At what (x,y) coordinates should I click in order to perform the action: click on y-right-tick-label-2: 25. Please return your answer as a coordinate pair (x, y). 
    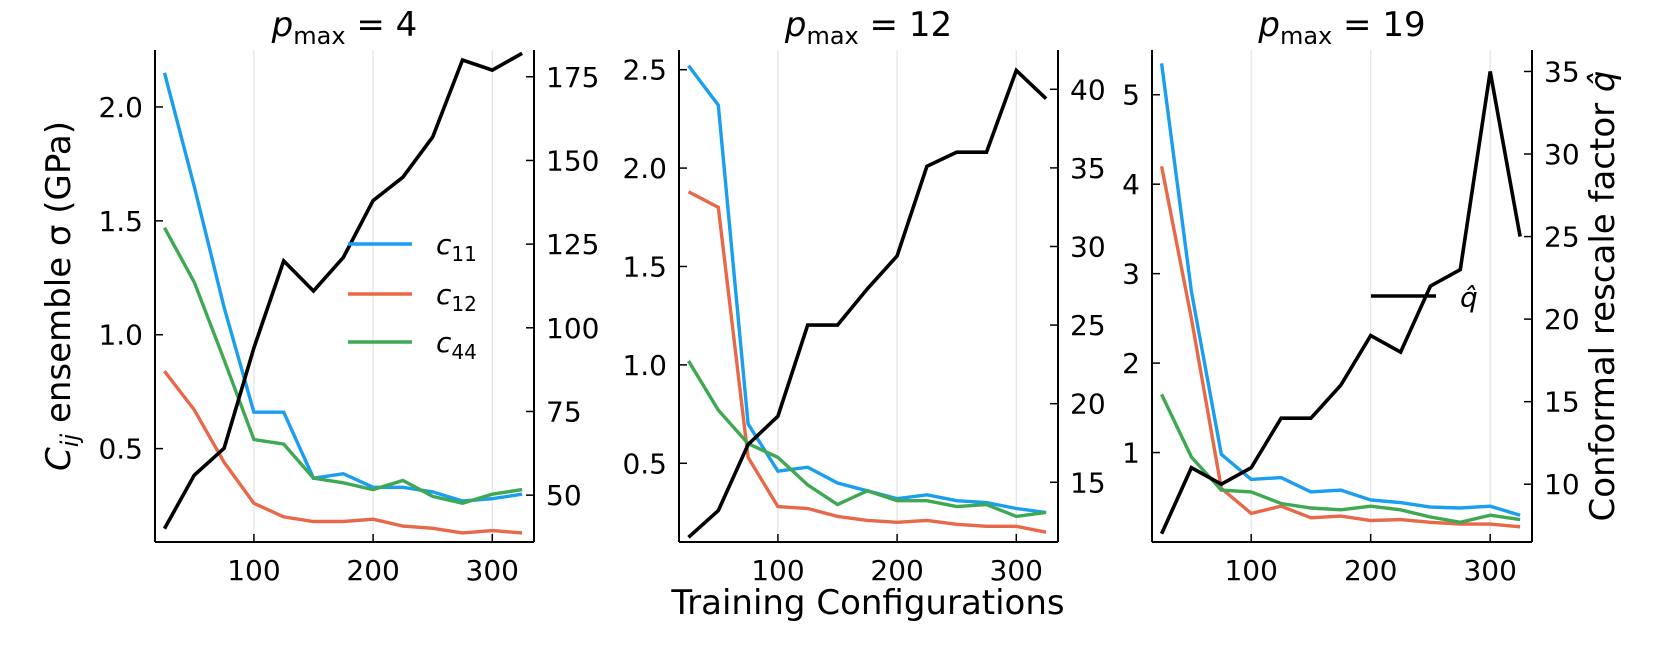
    Looking at the image, I should click on (1088, 325).